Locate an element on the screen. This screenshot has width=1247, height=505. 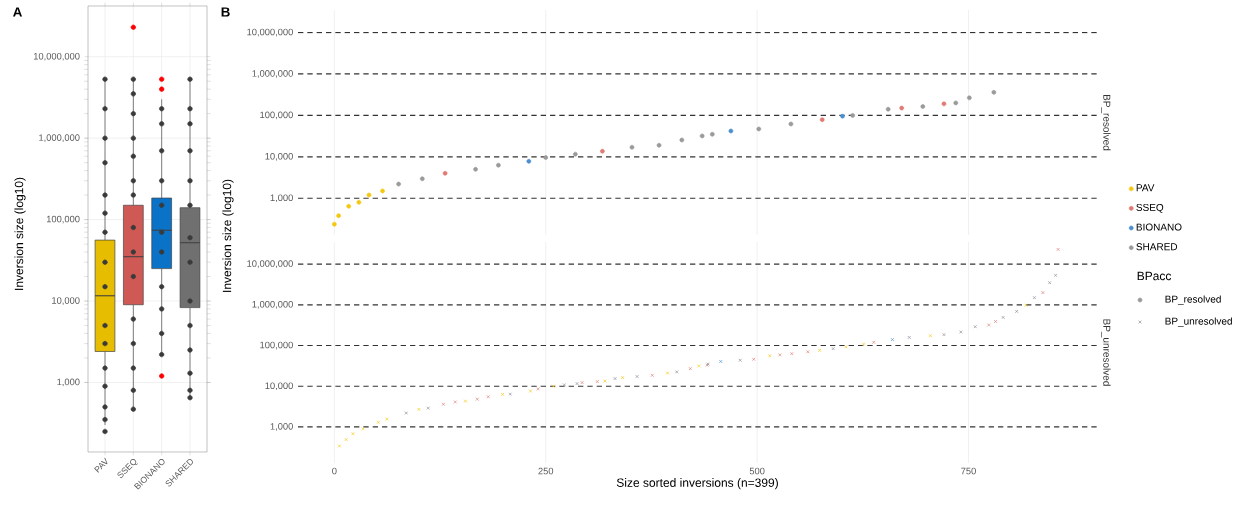
text: BP_unresolved is located at coordinates (1198, 322).